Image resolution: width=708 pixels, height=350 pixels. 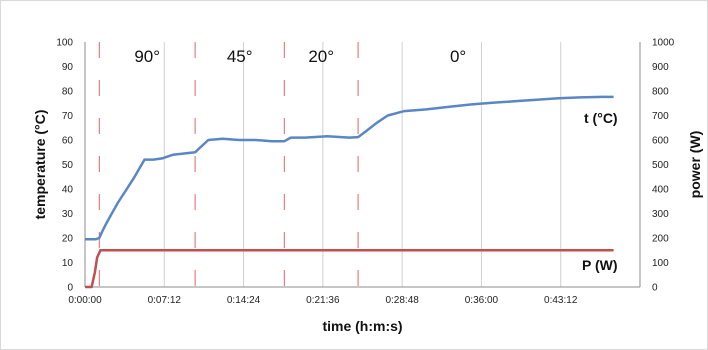 I want to click on y2-tick-label: 200, so click(x=660, y=239).